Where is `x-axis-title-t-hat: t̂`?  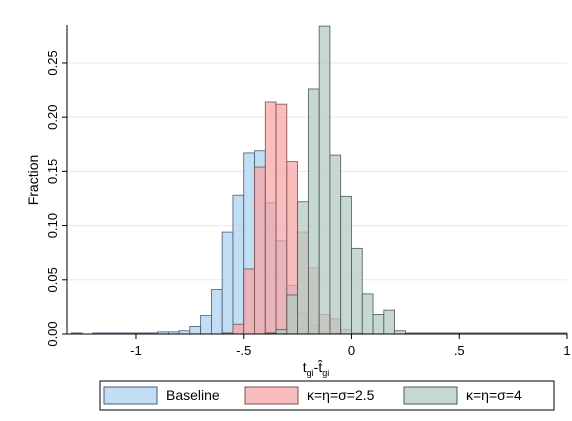 x-axis-title-t-hat: t̂ is located at coordinates (320, 367).